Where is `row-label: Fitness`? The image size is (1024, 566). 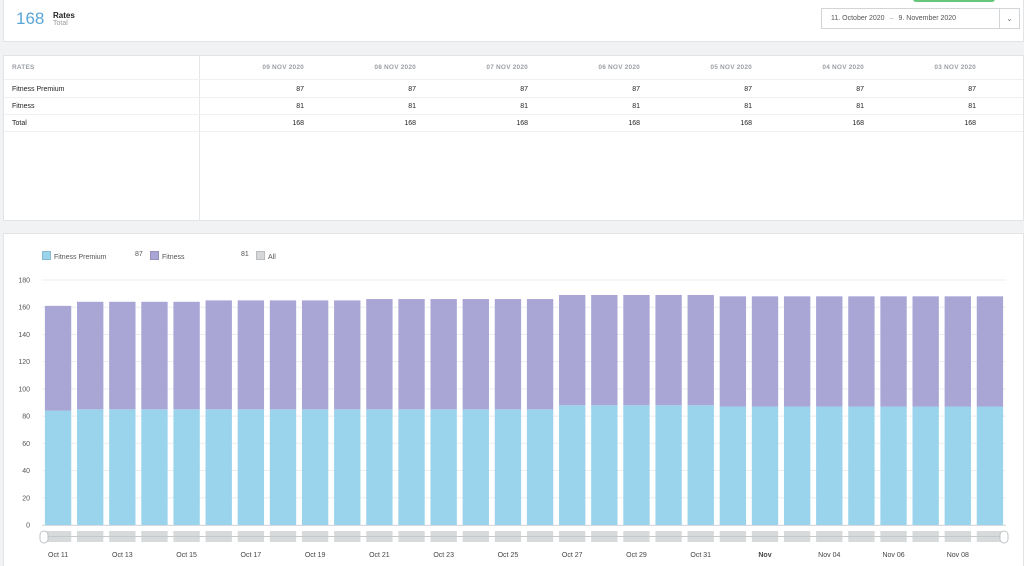
row-label: Fitness is located at coordinates (23, 106).